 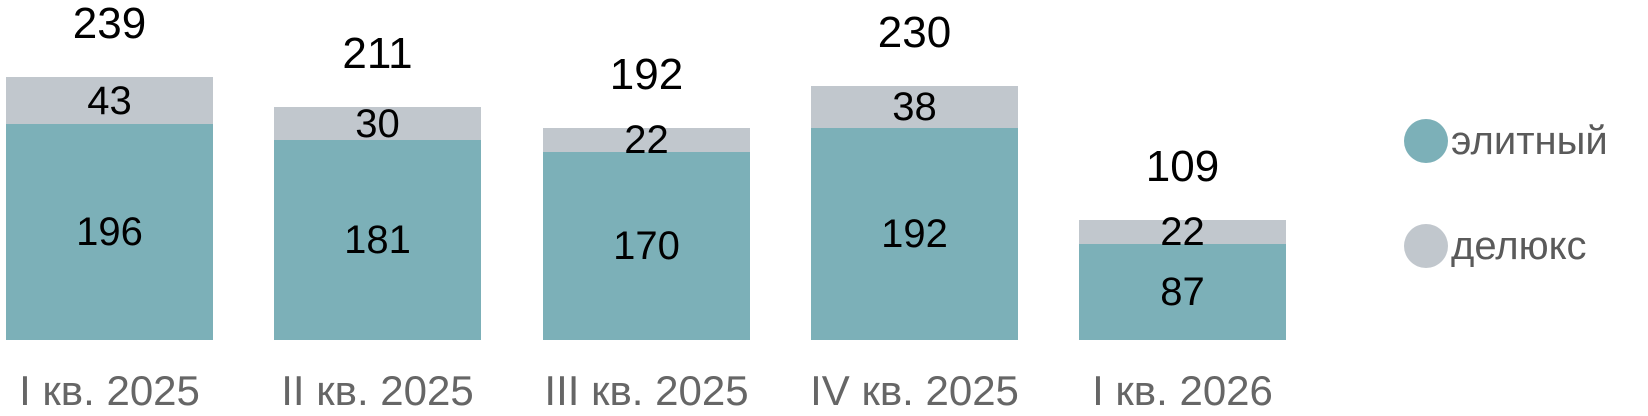 I want to click on elite-value-label: 170, so click(x=646, y=246).